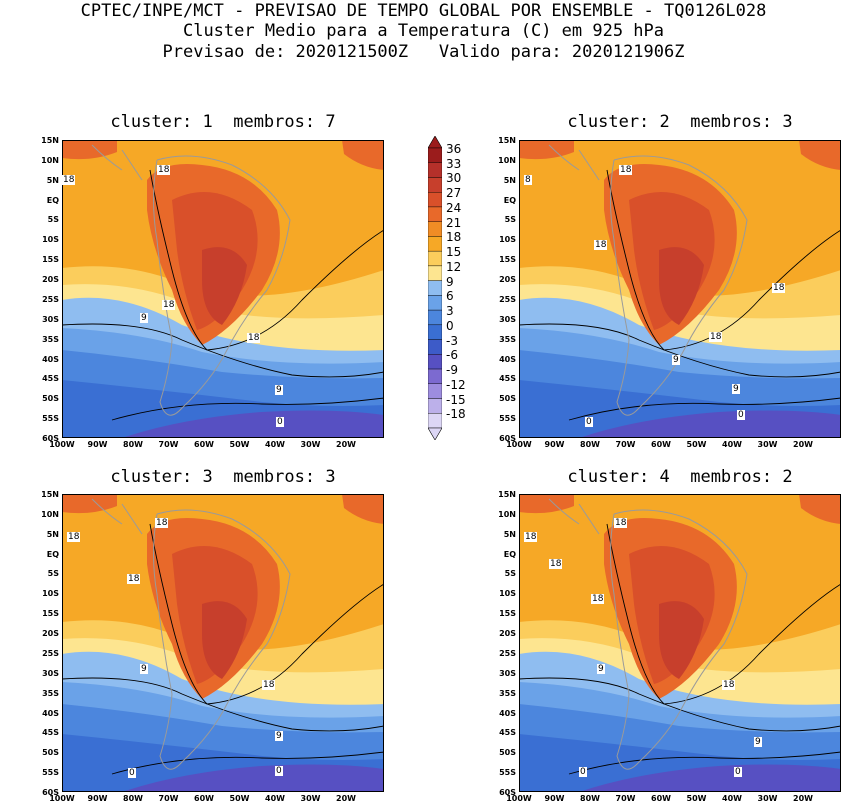  Describe the element at coordinates (50, 339) in the screenshot. I see `lat-label: 35S` at that location.